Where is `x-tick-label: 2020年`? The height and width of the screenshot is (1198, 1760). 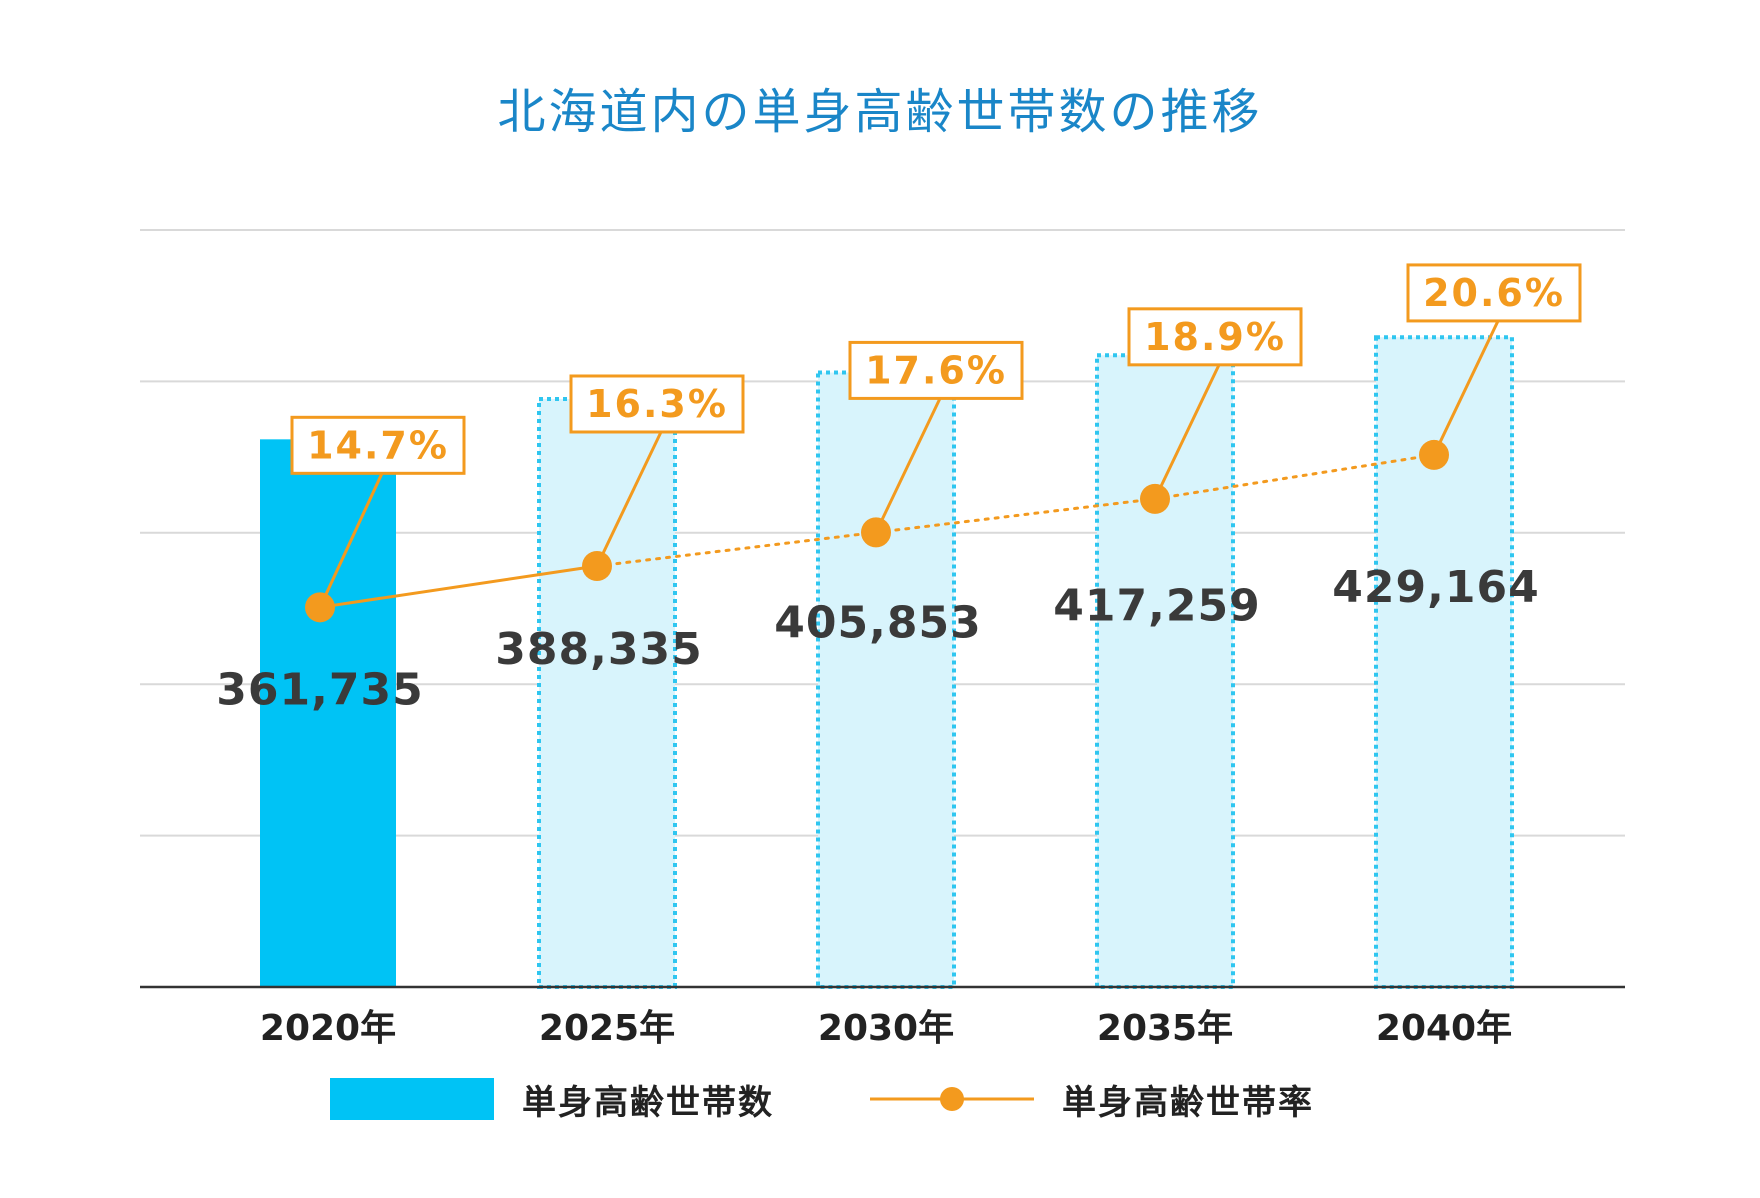
x-tick-label: 2020年 is located at coordinates (328, 1028).